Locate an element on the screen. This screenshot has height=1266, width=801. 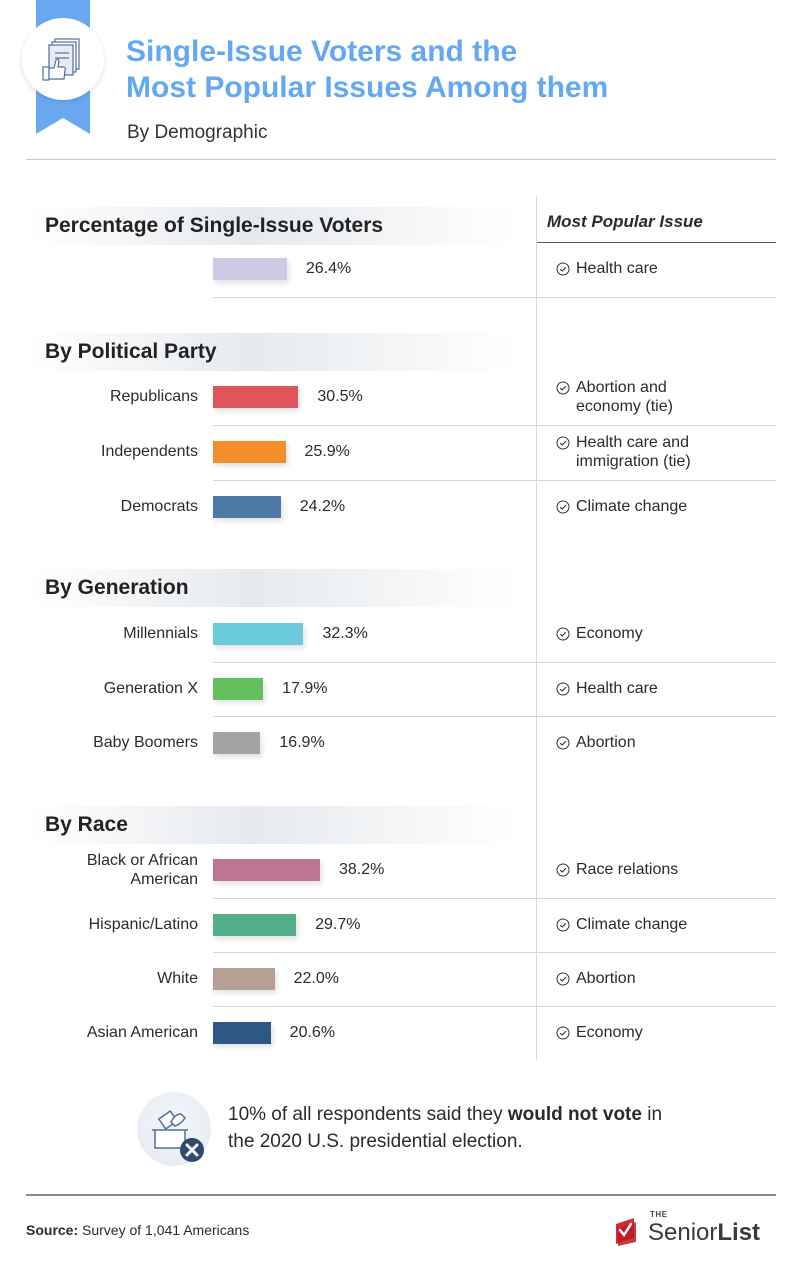
issue-text: Health care is located at coordinates (617, 688).